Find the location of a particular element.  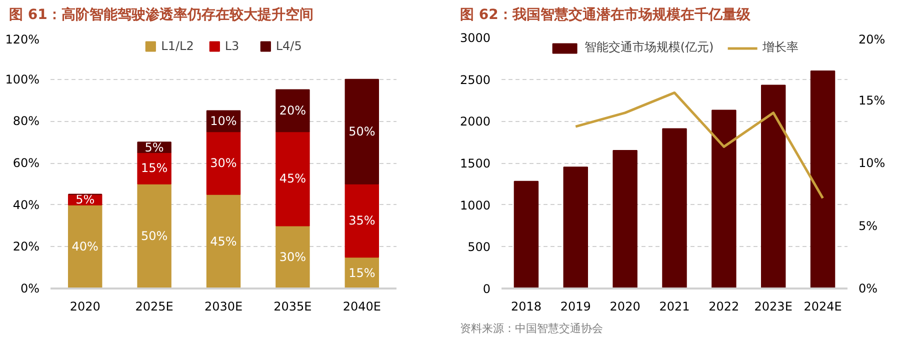

legend-label: L1/L2 is located at coordinates (177, 46).